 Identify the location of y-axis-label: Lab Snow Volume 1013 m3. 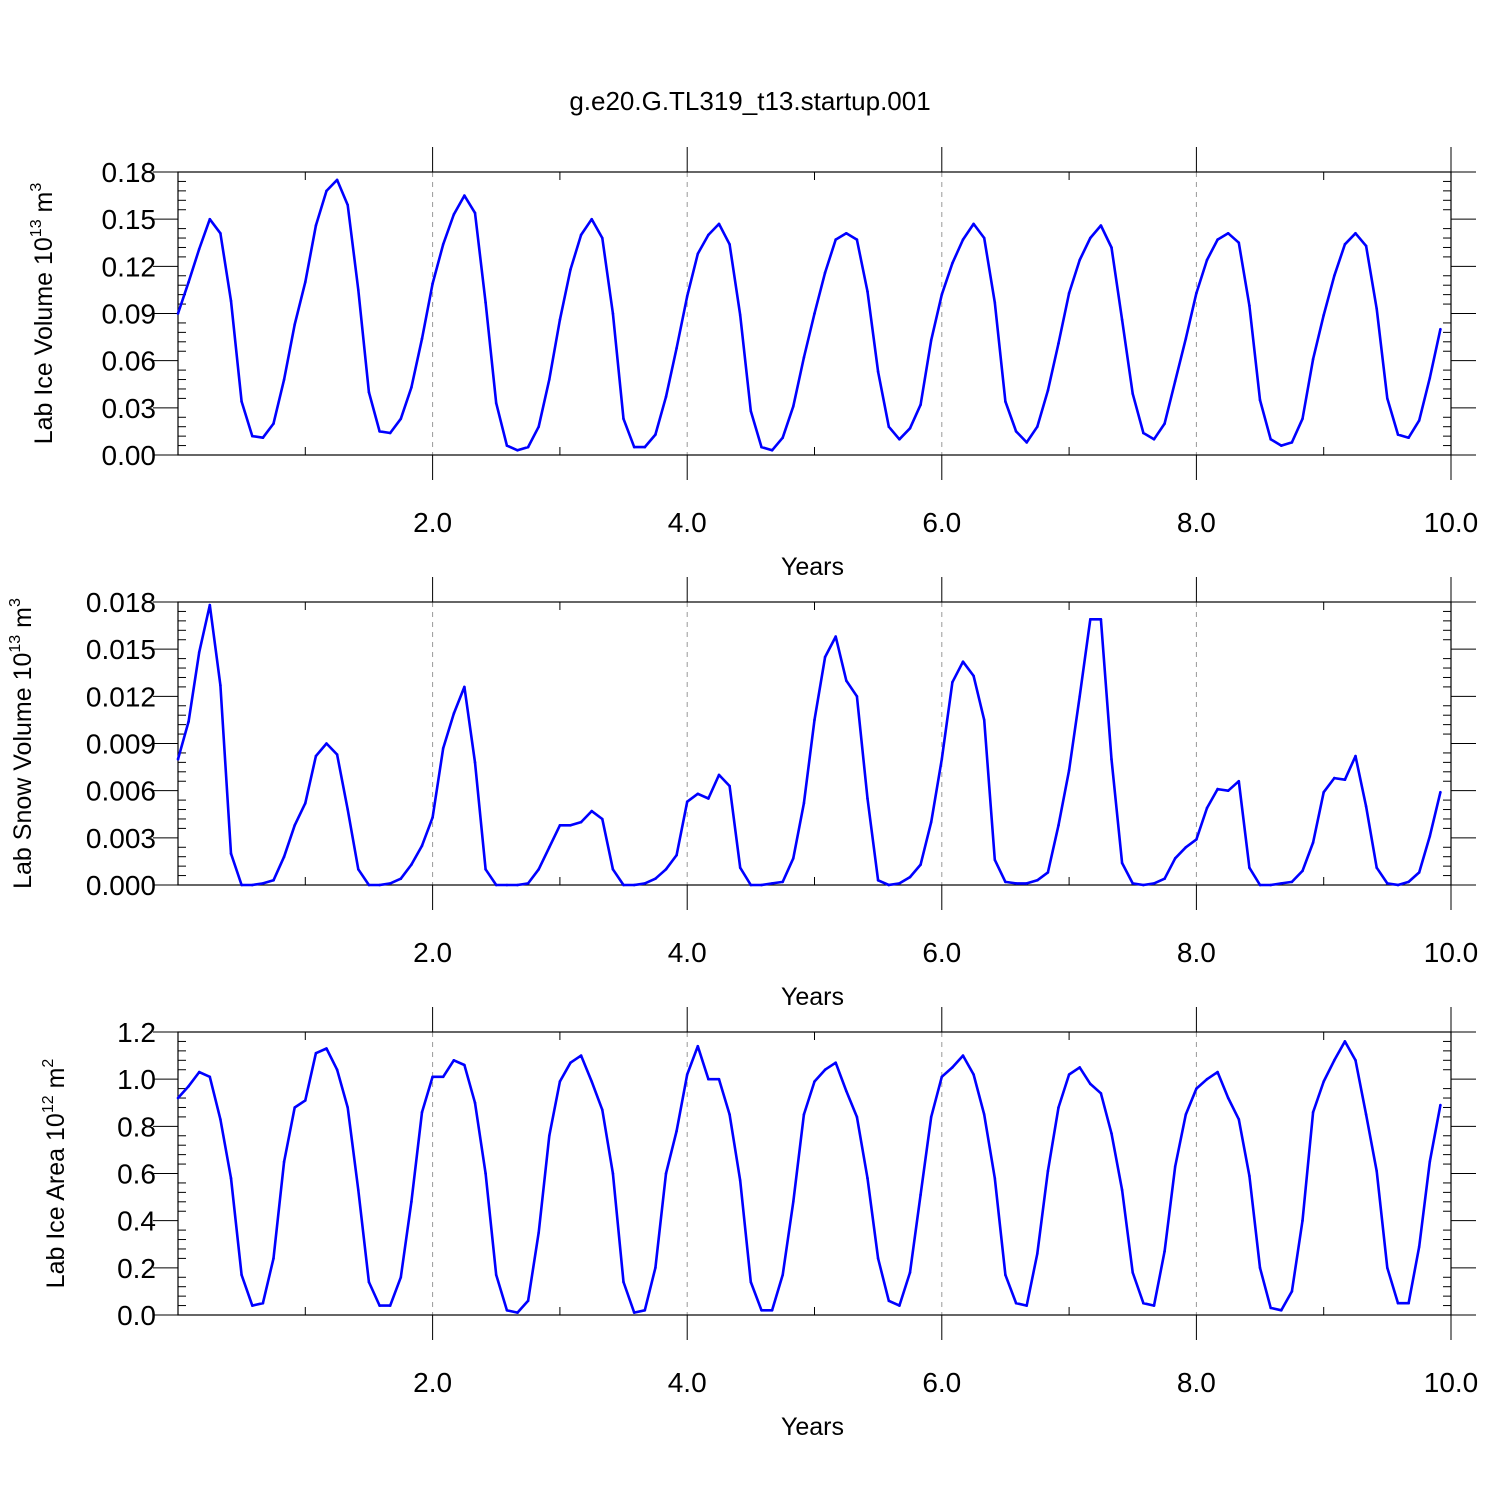
(22, 743).